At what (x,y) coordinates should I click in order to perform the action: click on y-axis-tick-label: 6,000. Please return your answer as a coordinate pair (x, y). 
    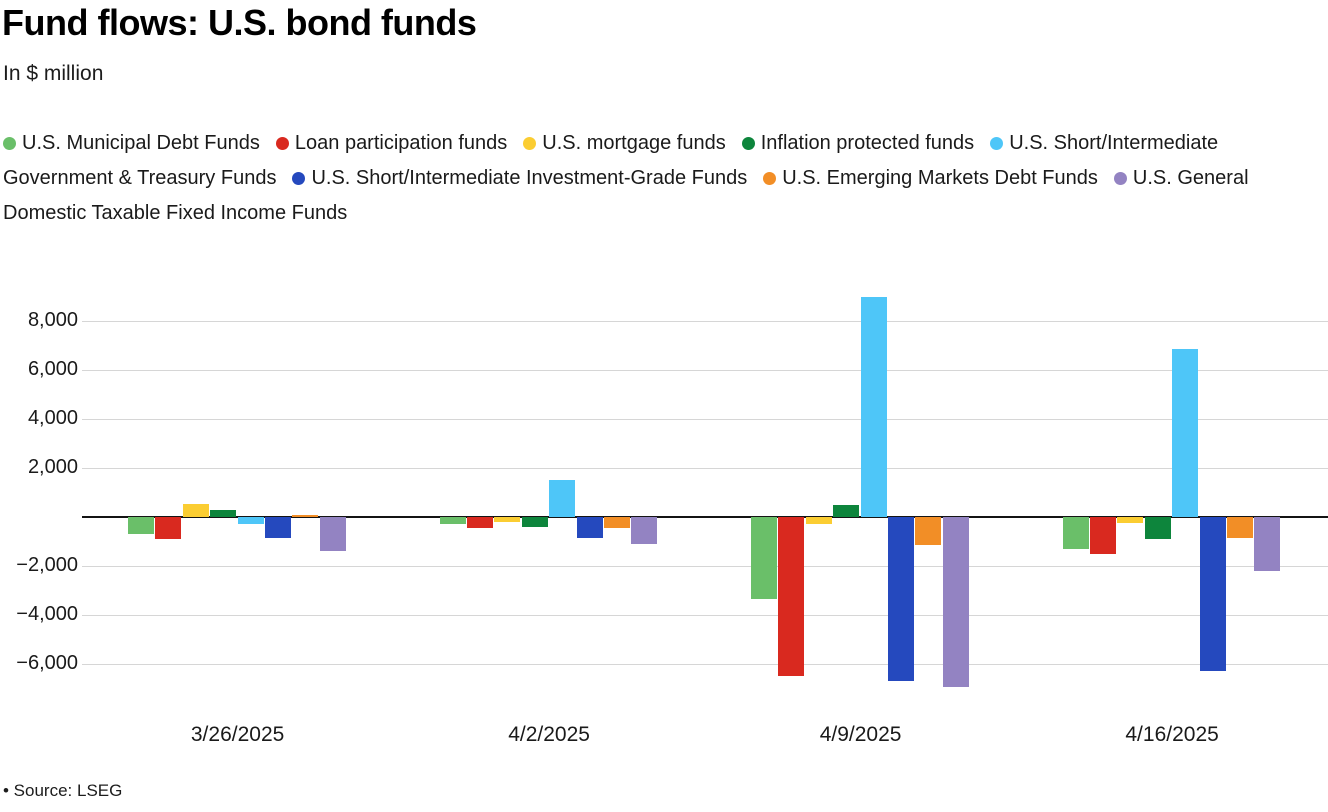
    Looking at the image, I should click on (52, 369).